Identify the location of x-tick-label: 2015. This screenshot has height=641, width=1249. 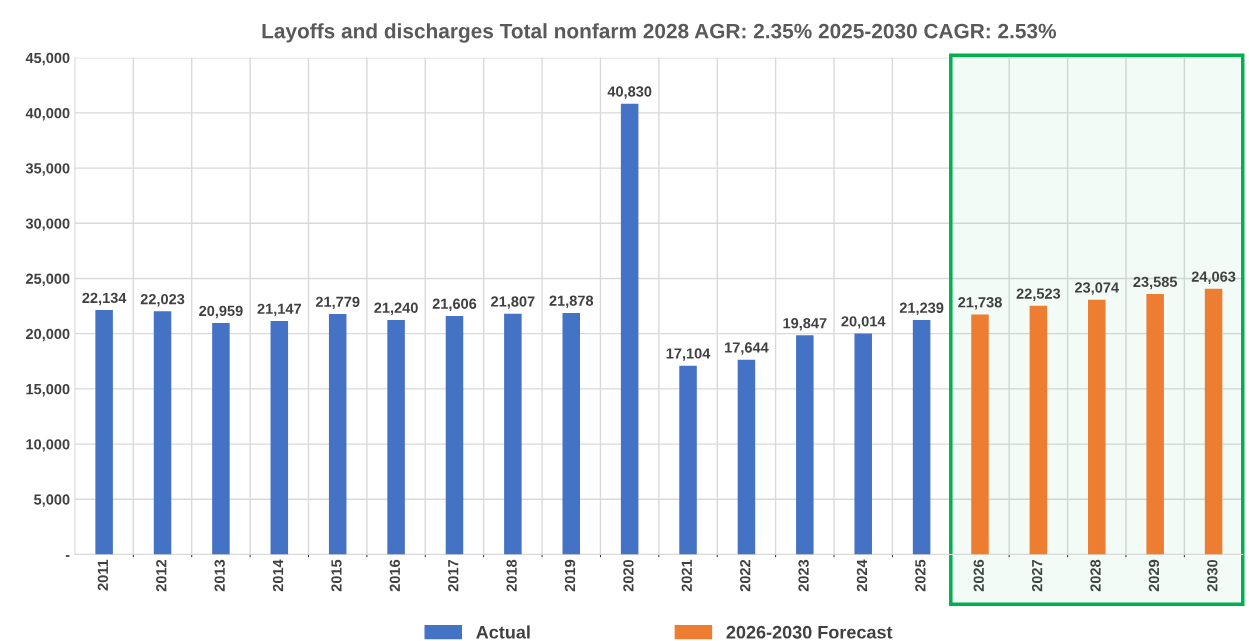
(336, 575).